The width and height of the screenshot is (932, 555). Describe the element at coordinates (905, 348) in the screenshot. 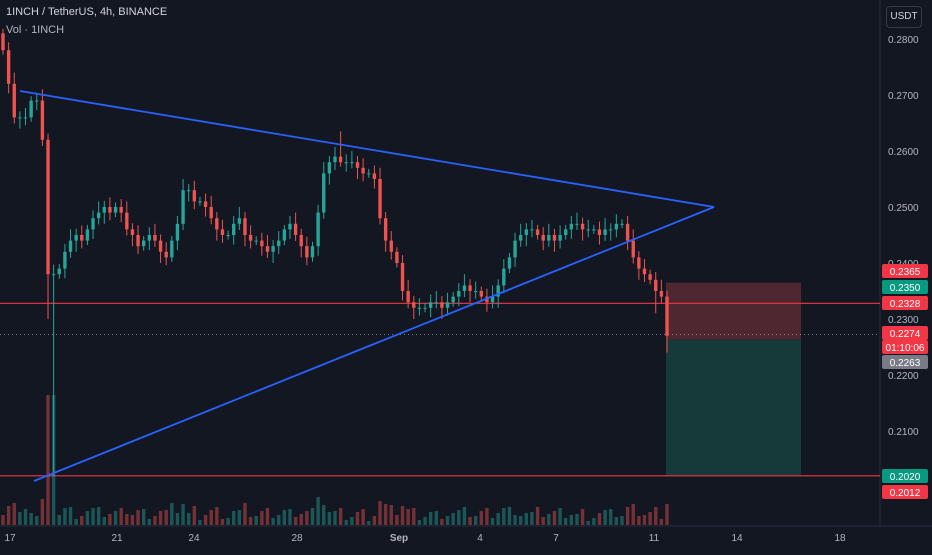

I see `price-label-text: 01:10:06` at that location.